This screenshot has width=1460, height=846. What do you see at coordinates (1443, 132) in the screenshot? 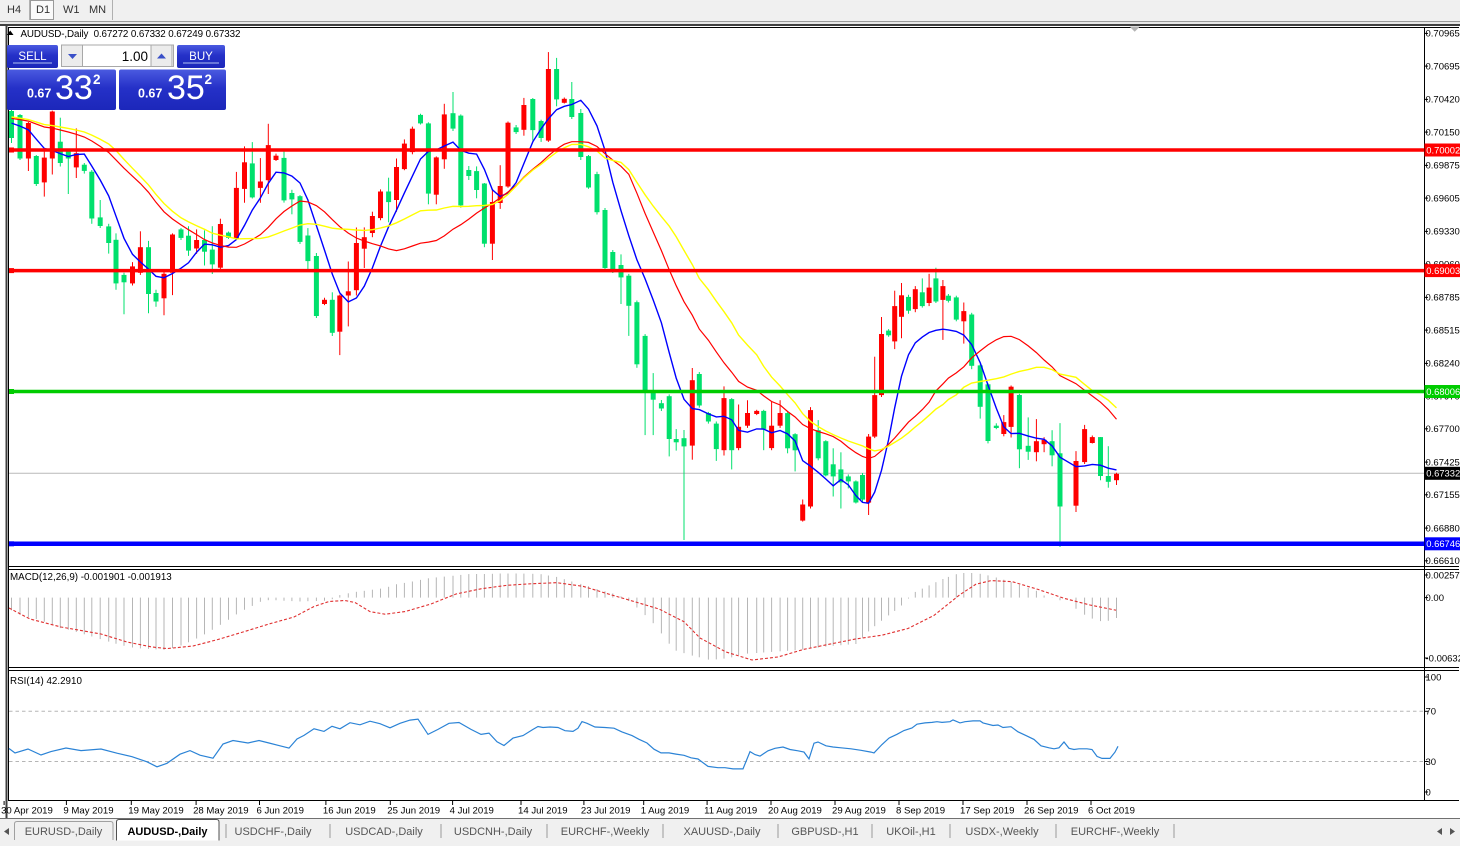
I see `svg-text: 0.70150` at bounding box center [1443, 132].